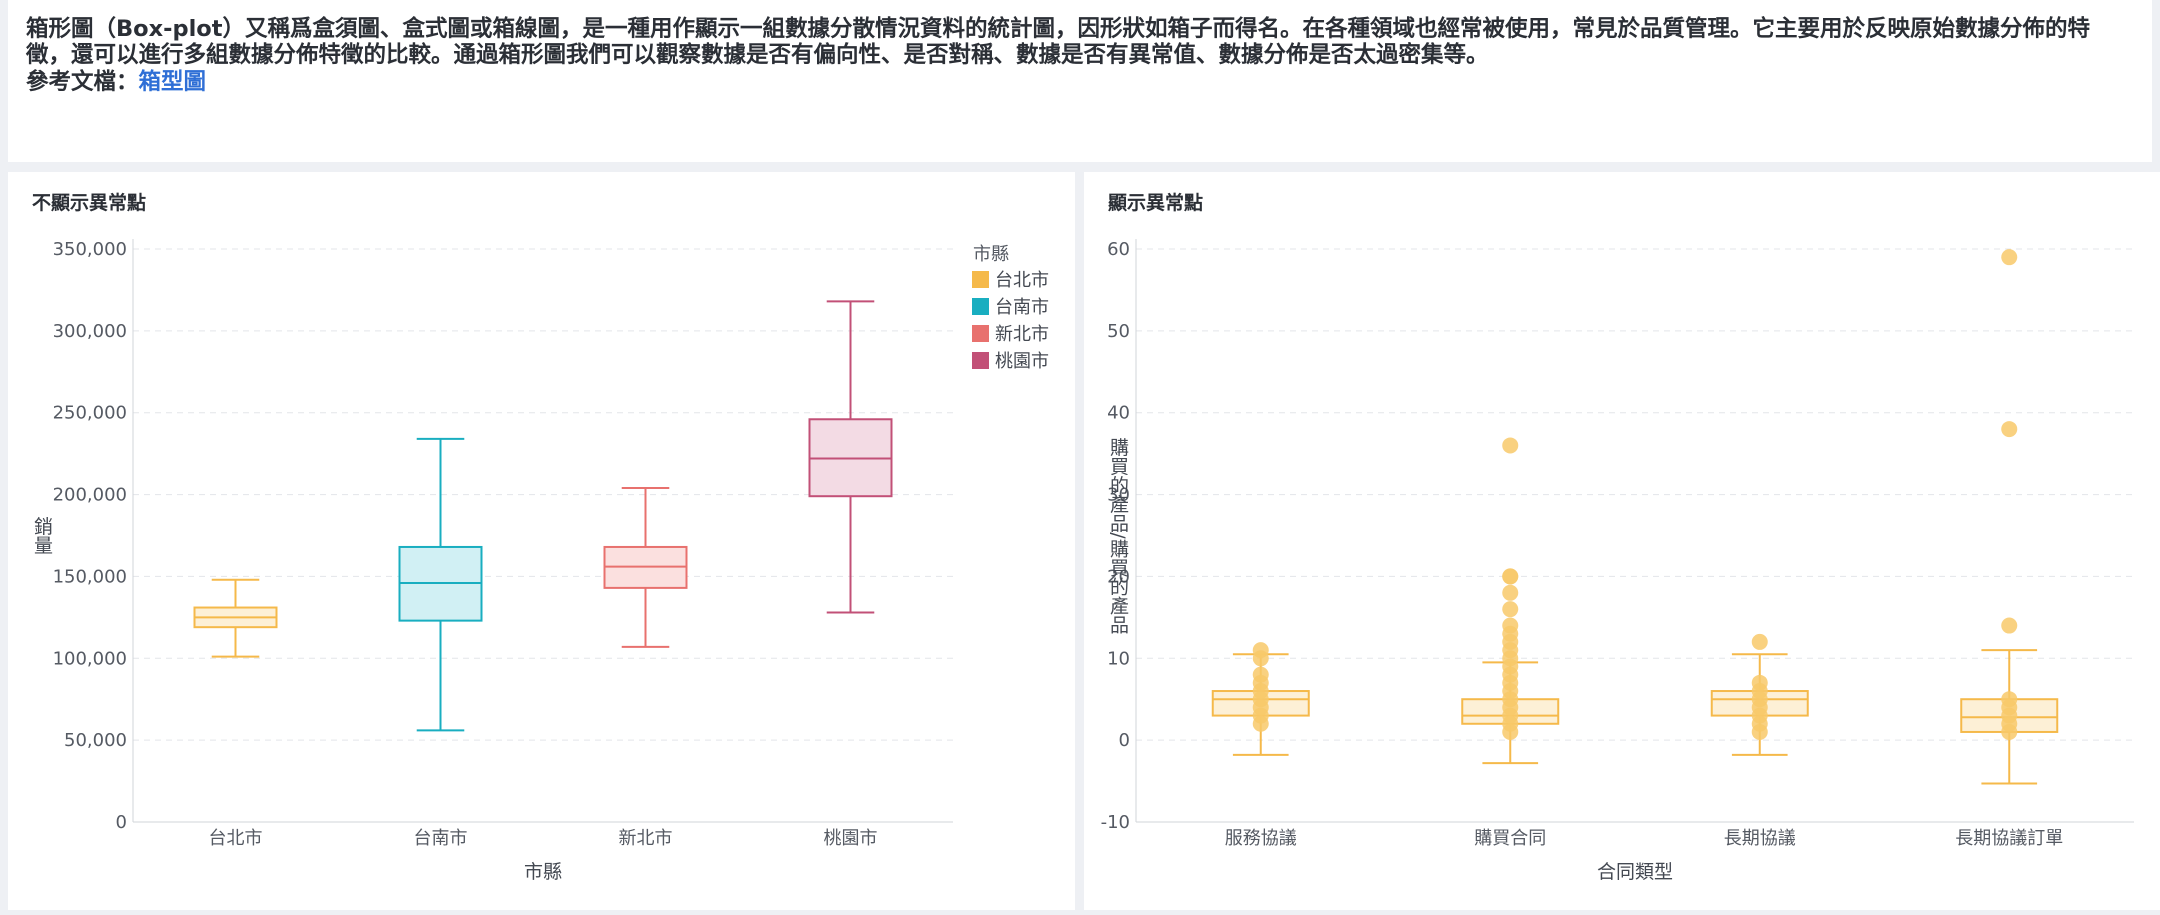 The image size is (2160, 915). What do you see at coordinates (90, 495) in the screenshot?
I see `y-tick-label: 200,000` at bounding box center [90, 495].